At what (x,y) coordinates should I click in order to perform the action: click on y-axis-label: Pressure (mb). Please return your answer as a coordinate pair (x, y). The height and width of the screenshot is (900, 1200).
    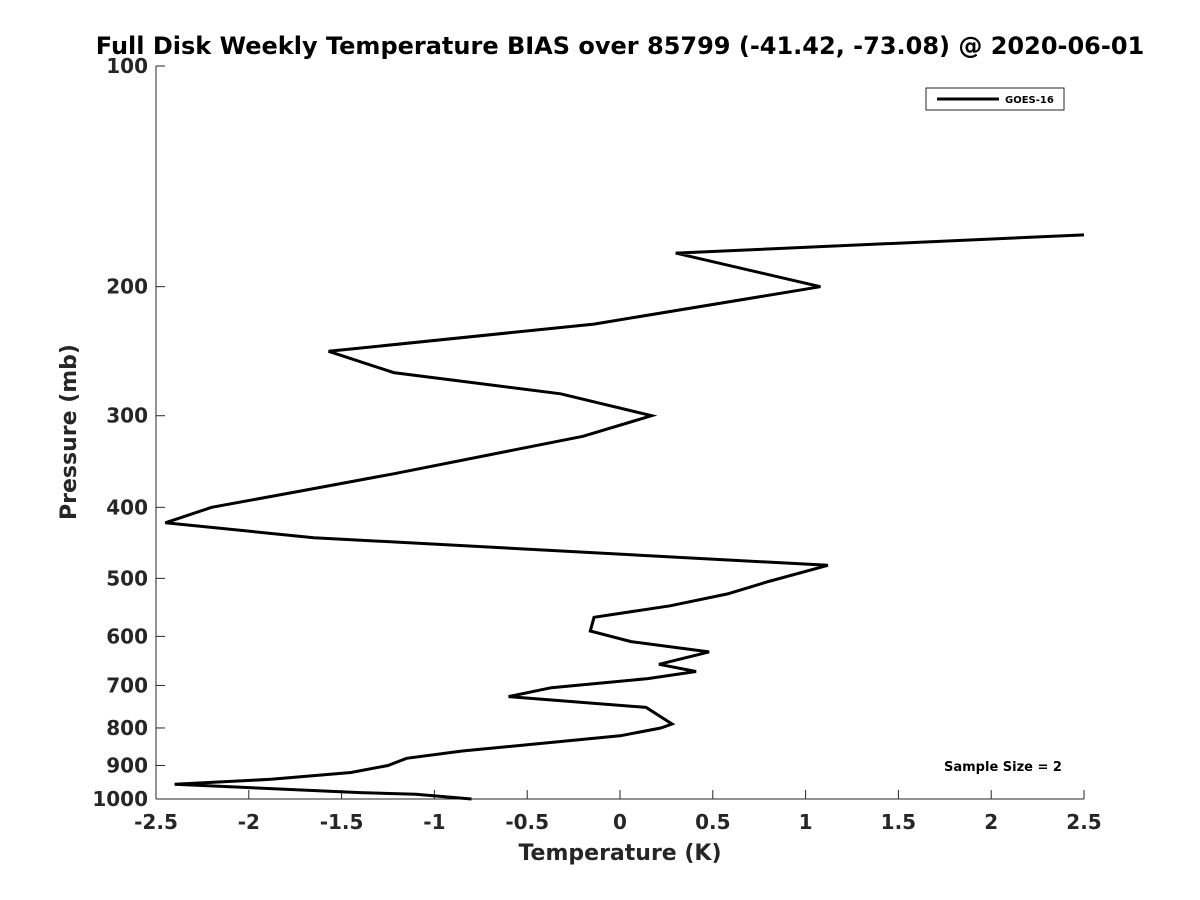
    Looking at the image, I should click on (69, 432).